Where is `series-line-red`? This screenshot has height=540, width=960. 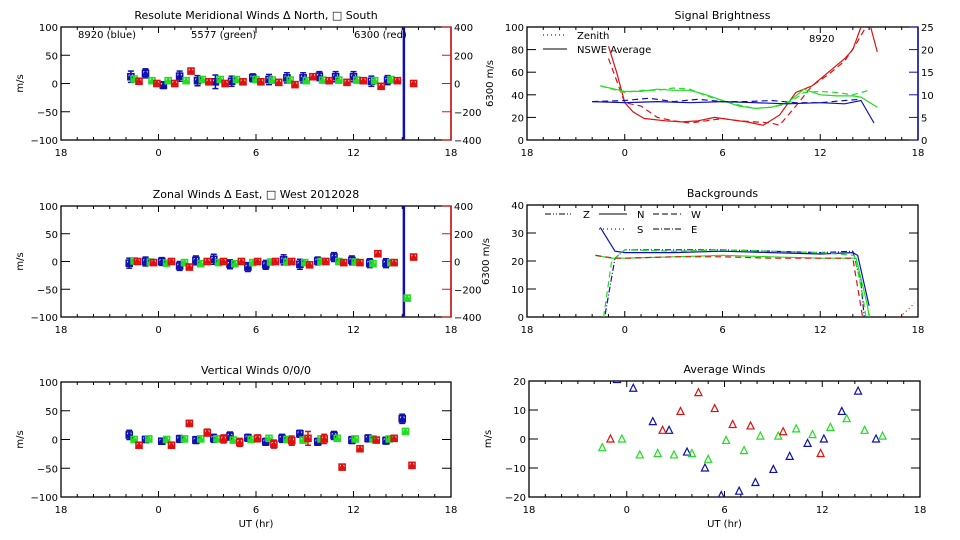
series-line-red is located at coordinates (729, 285).